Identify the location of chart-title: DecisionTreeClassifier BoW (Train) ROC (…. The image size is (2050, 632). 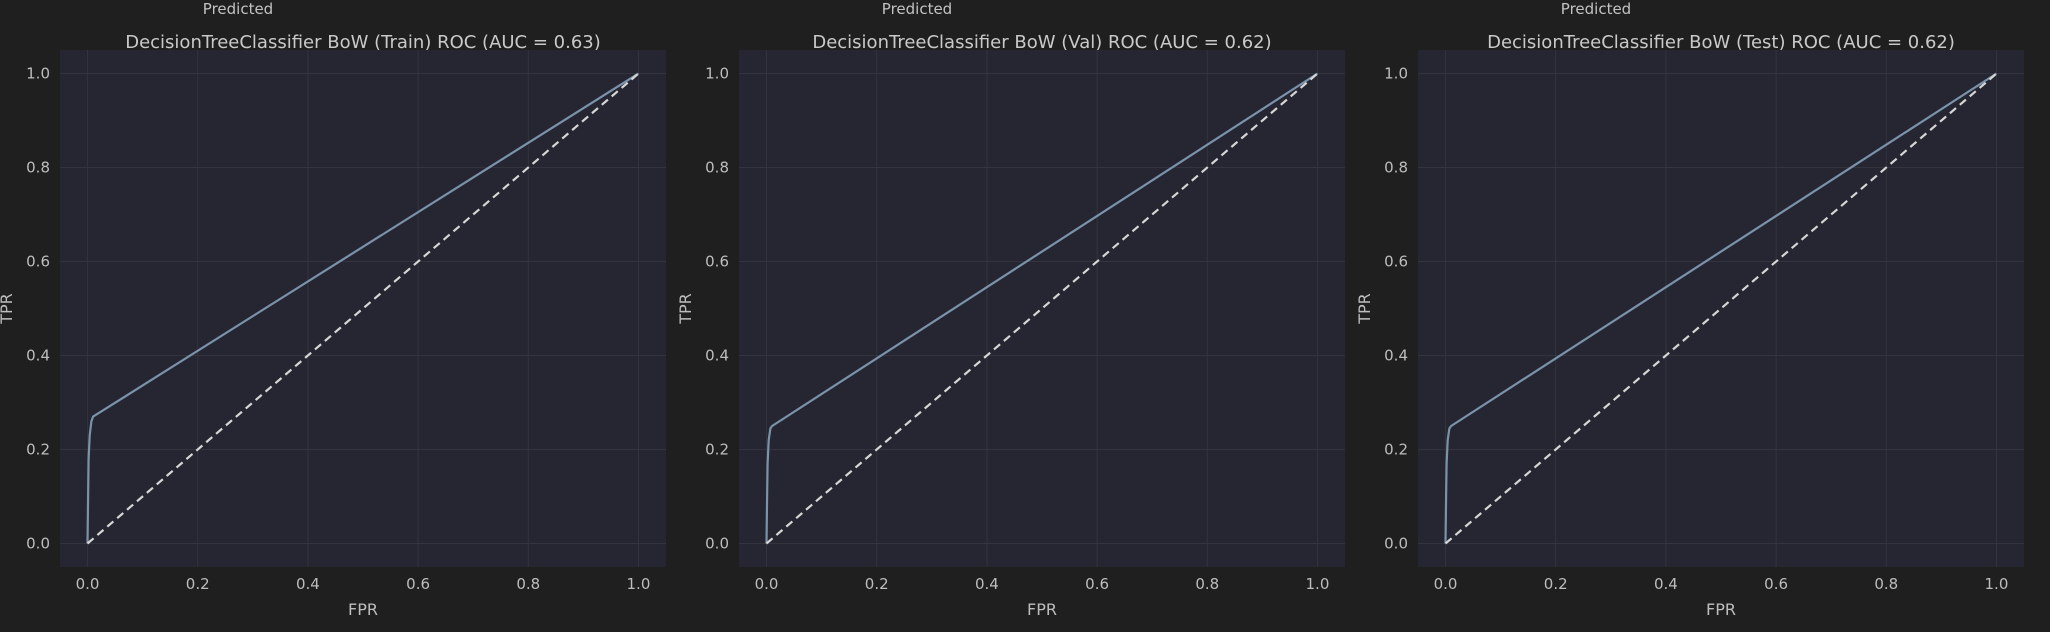
(363, 42).